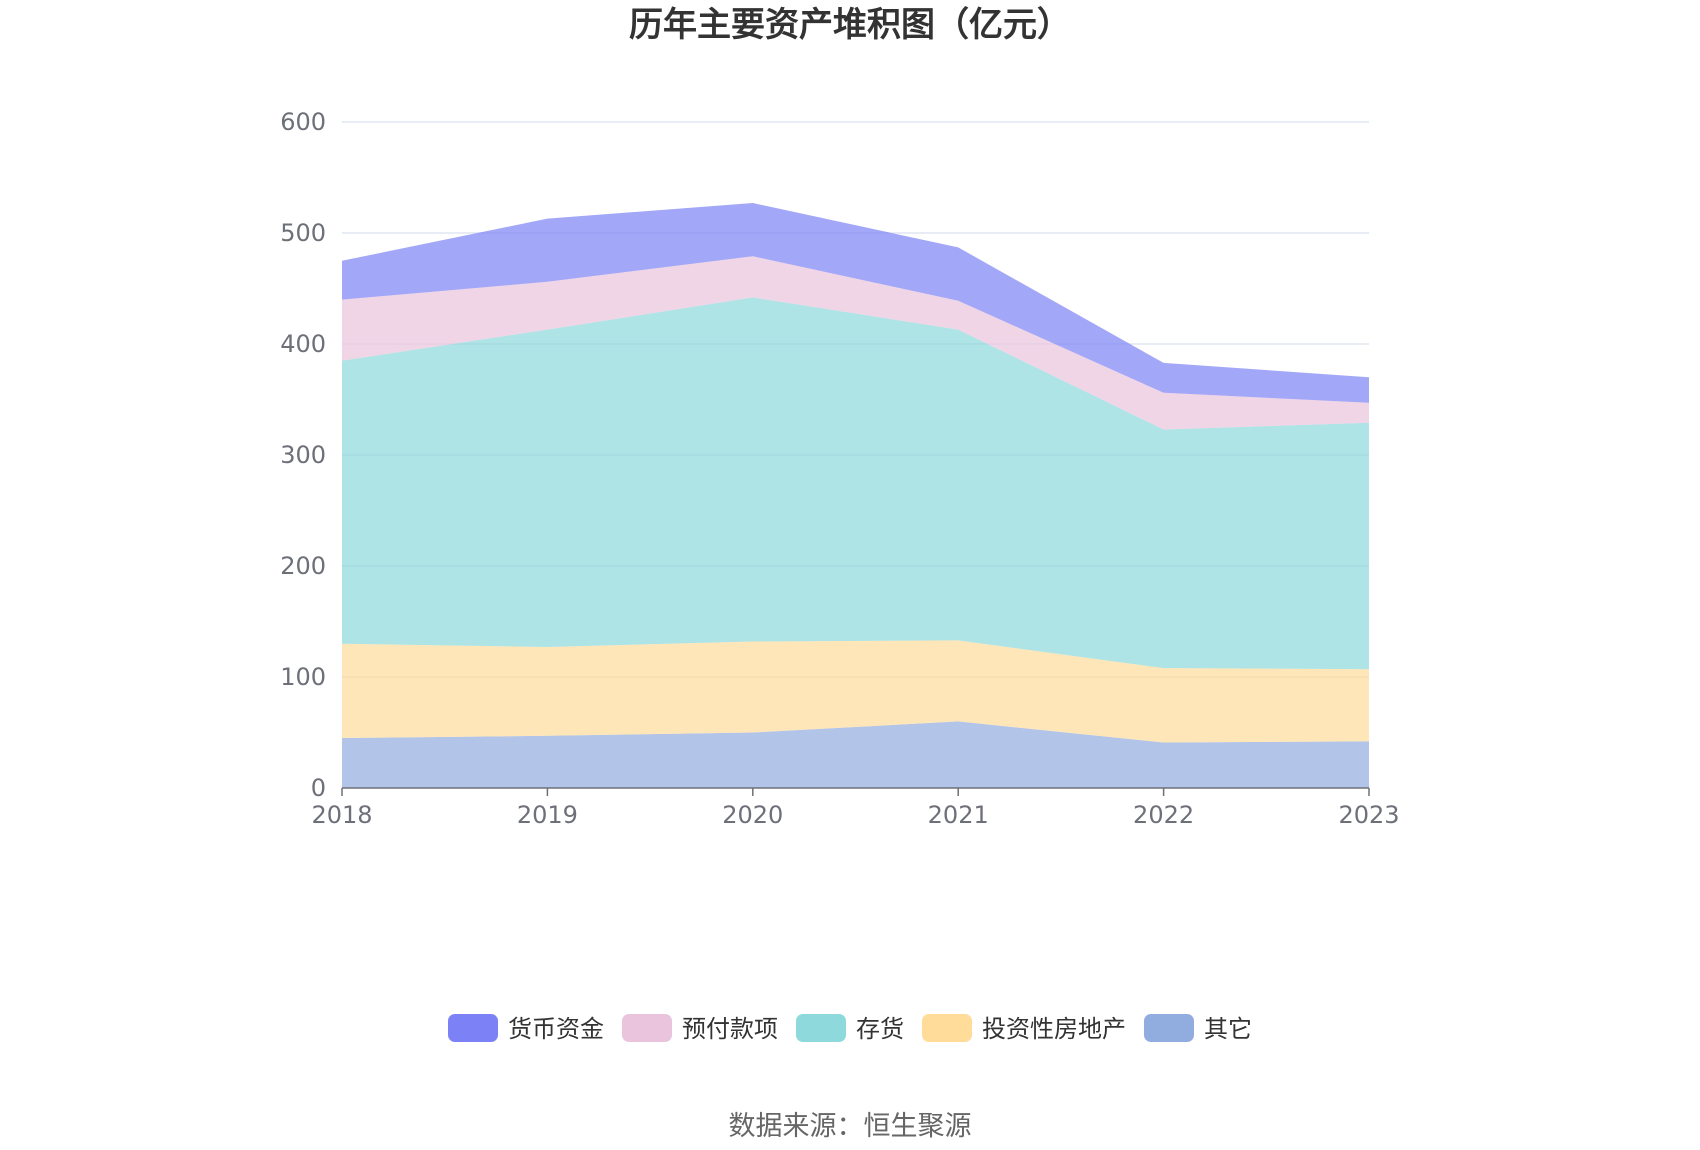  What do you see at coordinates (880, 1029) in the screenshot?
I see `legend-label: 存货` at bounding box center [880, 1029].